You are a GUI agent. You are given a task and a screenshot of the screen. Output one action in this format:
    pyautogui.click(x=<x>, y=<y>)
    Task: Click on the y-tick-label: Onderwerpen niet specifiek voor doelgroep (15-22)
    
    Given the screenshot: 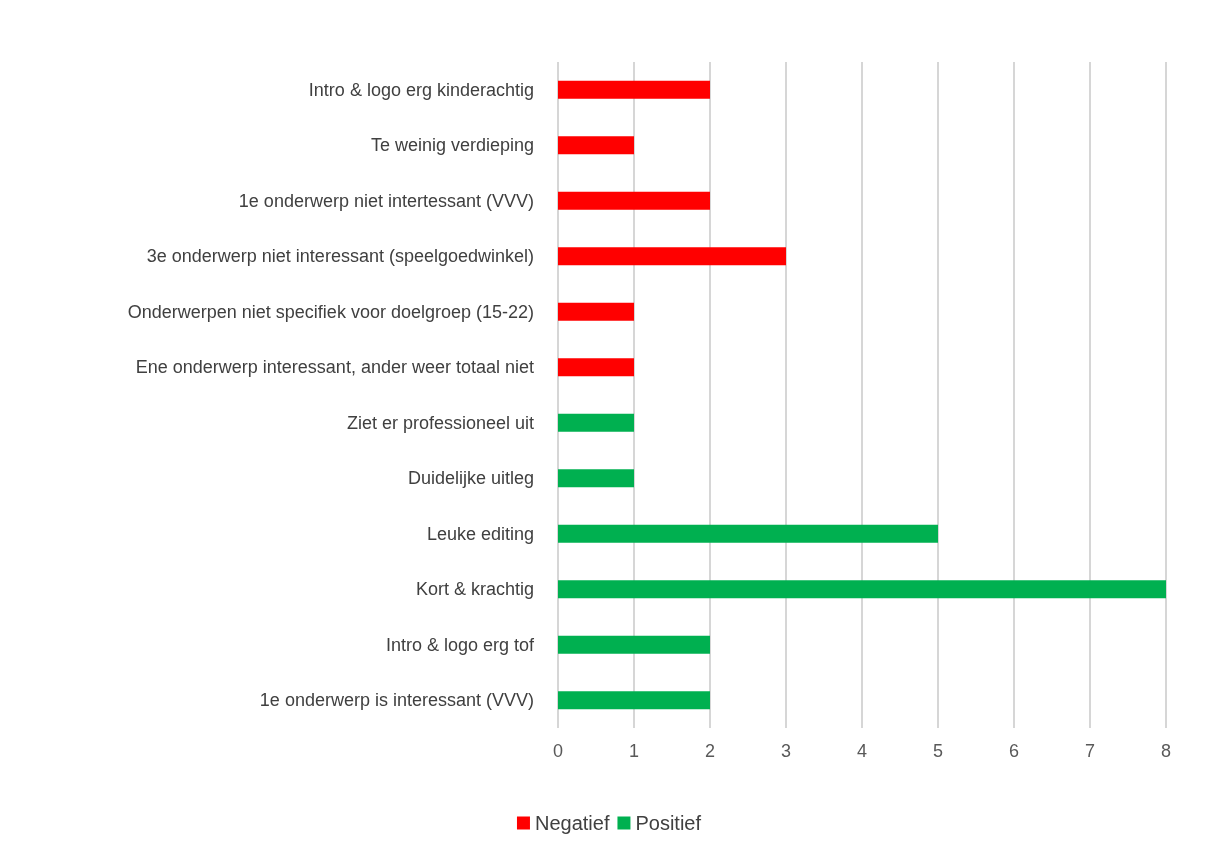 What is the action you would take?
    pyautogui.click(x=330, y=311)
    